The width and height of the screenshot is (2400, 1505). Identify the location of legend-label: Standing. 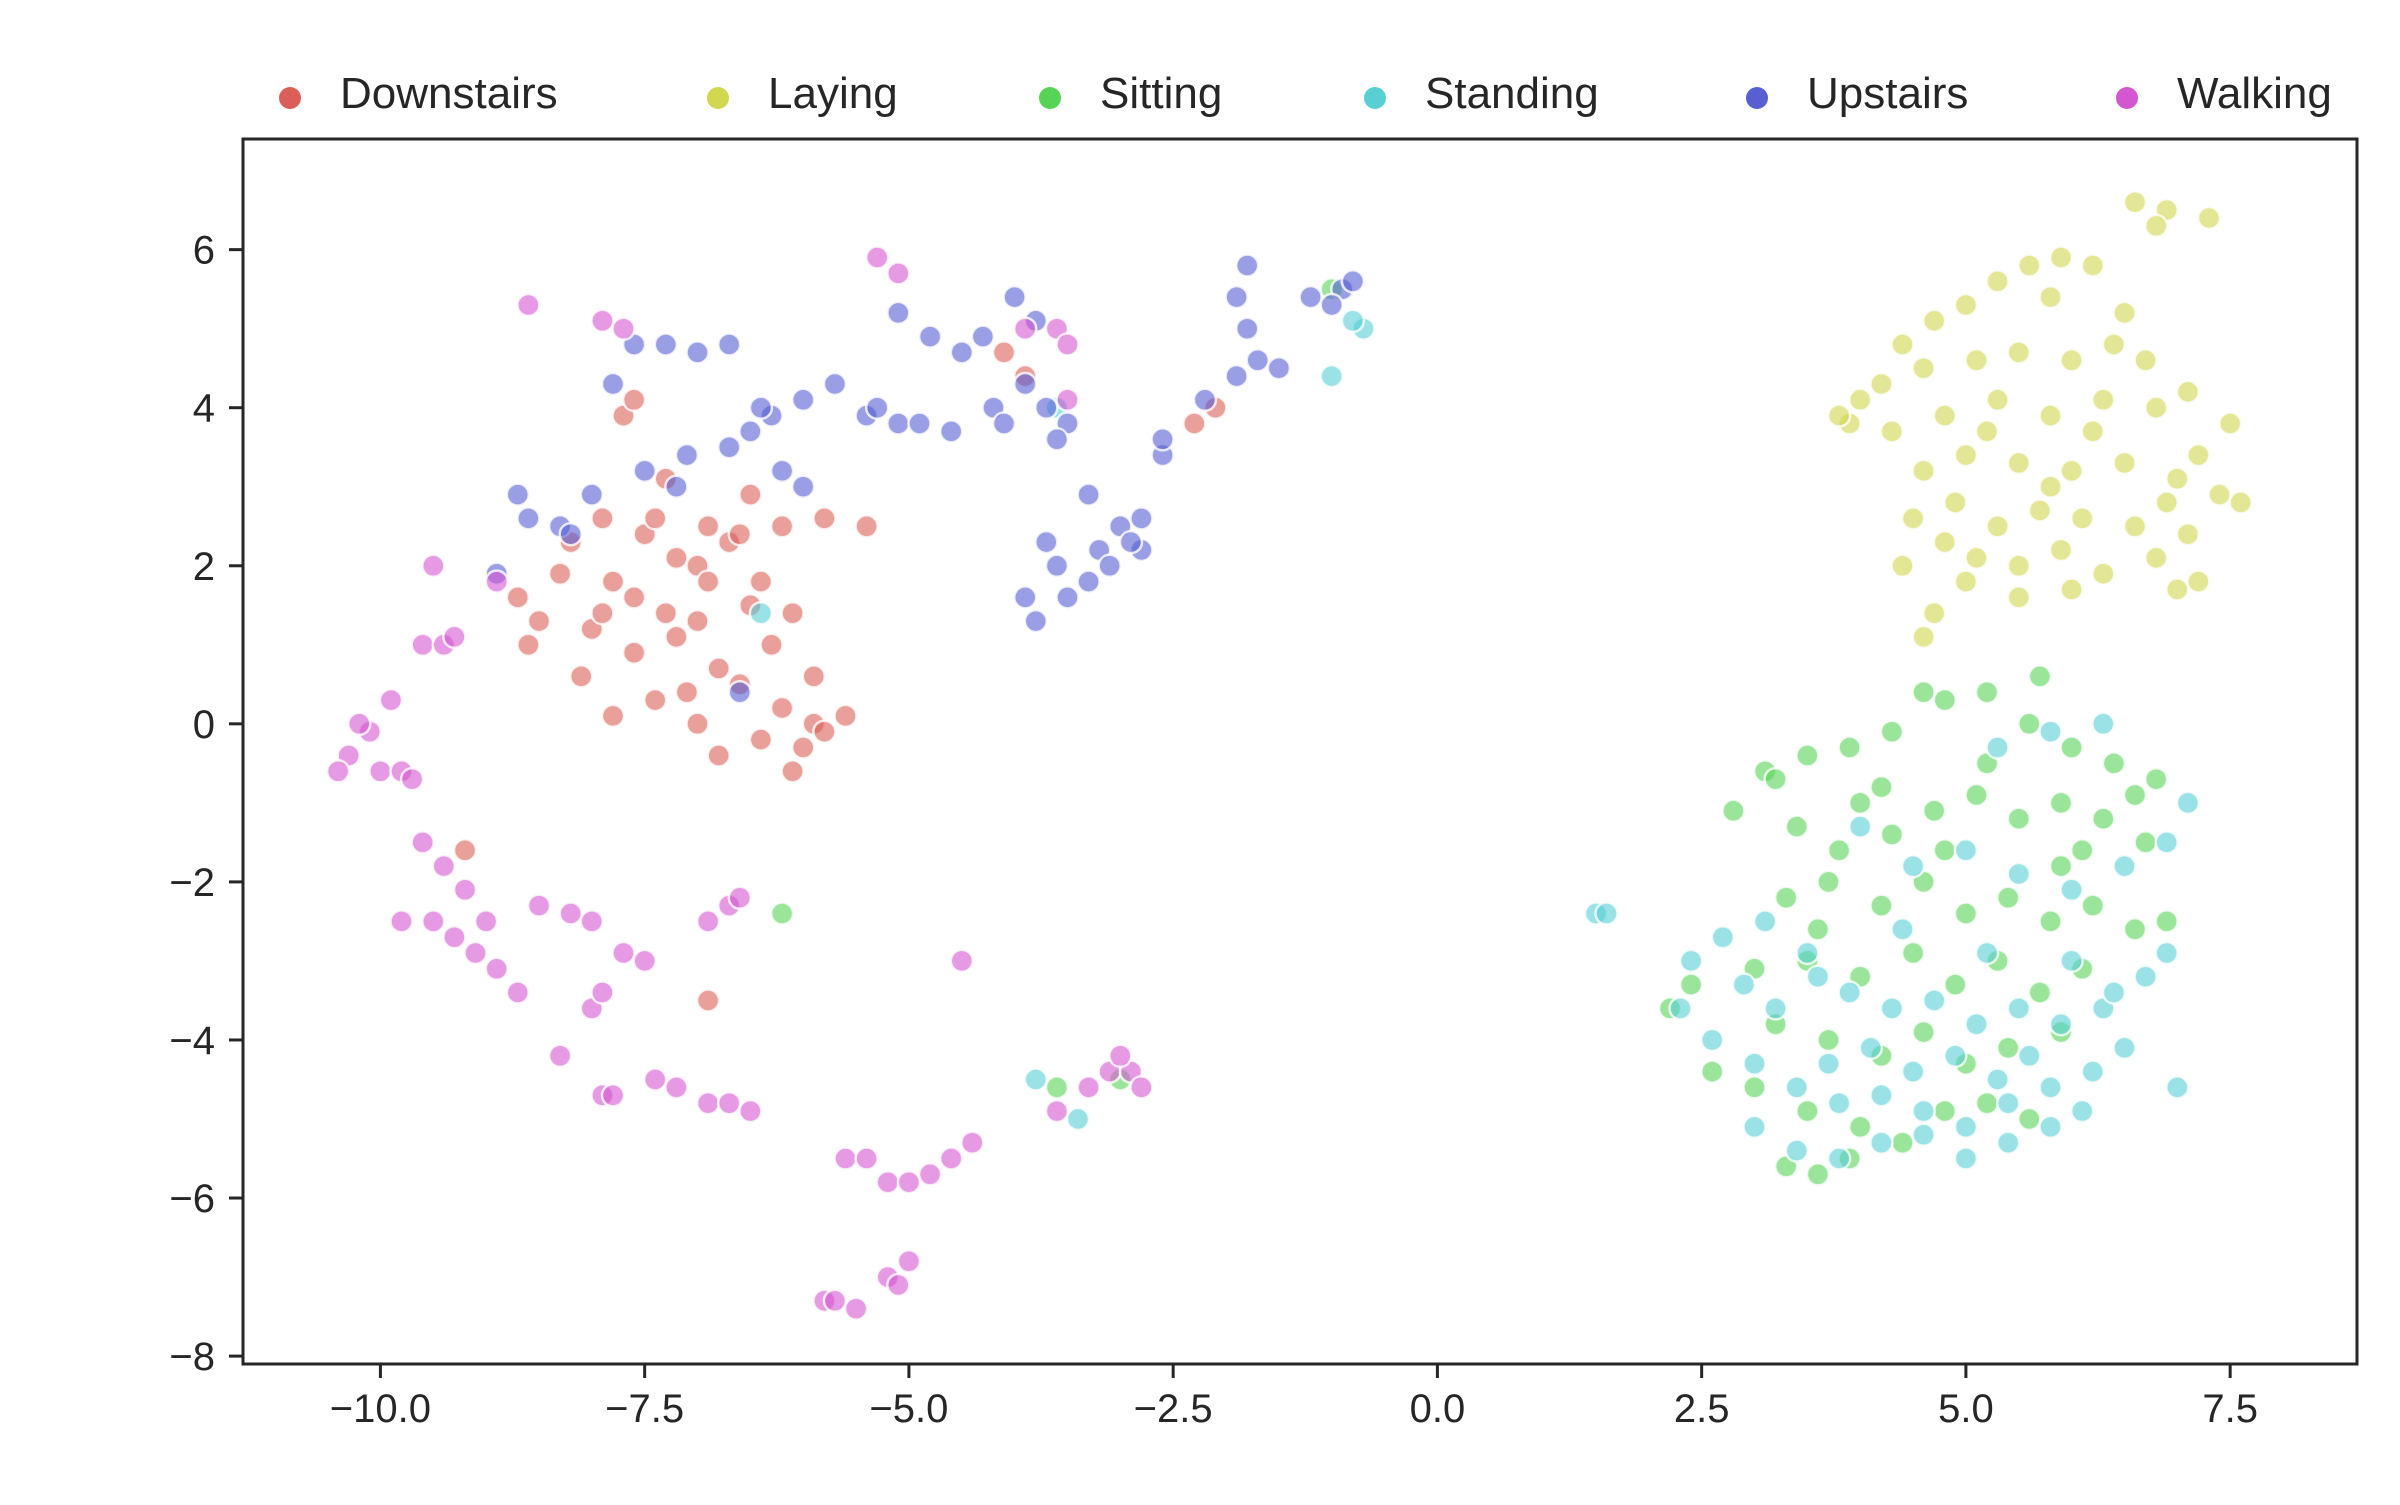
(1512, 93).